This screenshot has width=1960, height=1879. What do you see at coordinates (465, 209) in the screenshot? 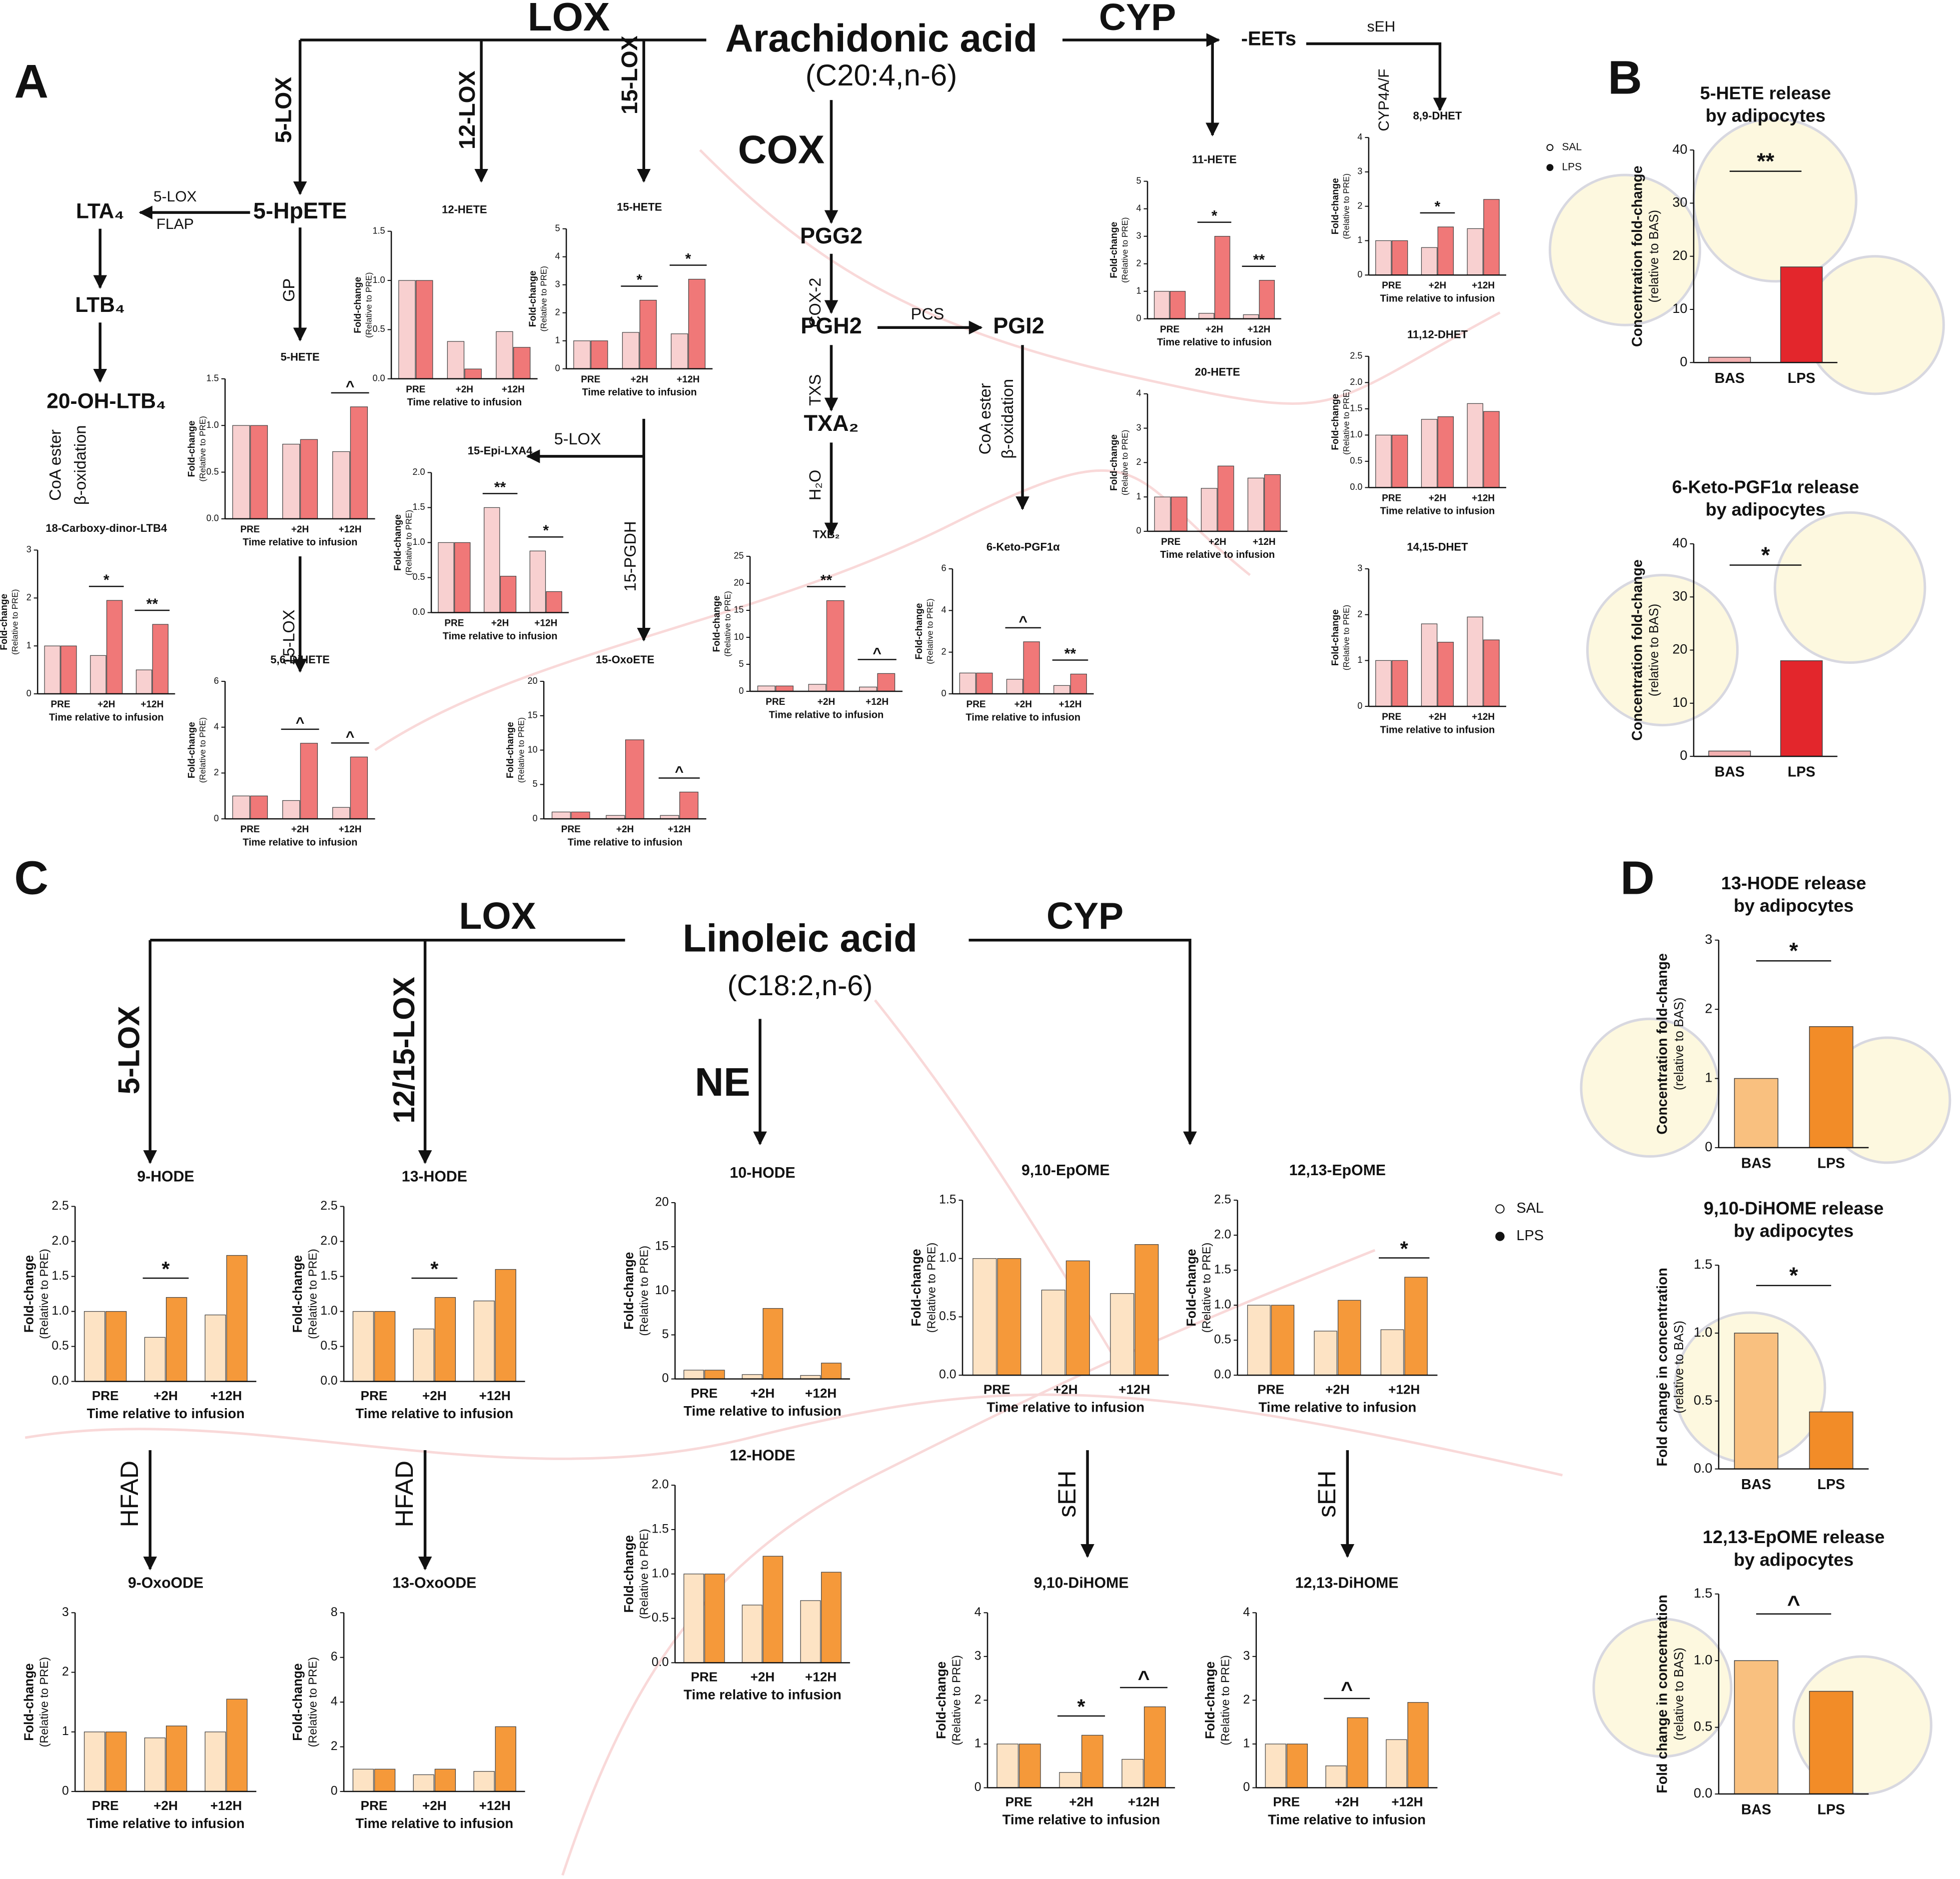
I see `chart-title: 12-HETE` at bounding box center [465, 209].